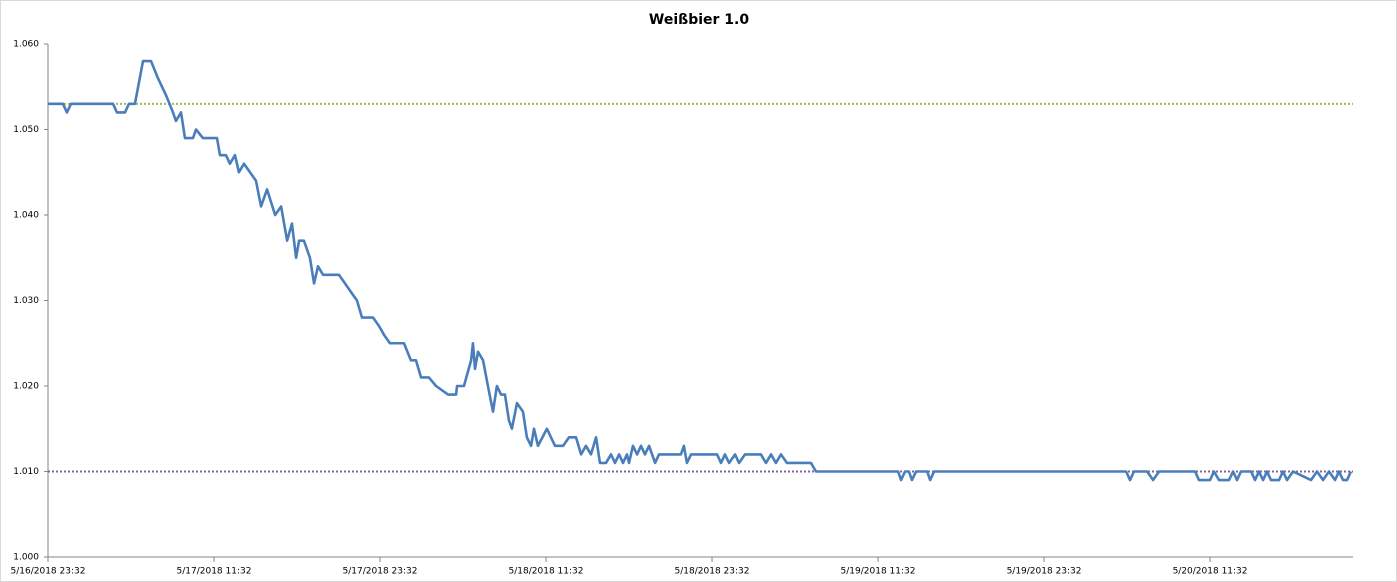 This screenshot has width=1397, height=582. Describe the element at coordinates (699, 20) in the screenshot. I see `chart-title: Weißbier 1.0` at that location.